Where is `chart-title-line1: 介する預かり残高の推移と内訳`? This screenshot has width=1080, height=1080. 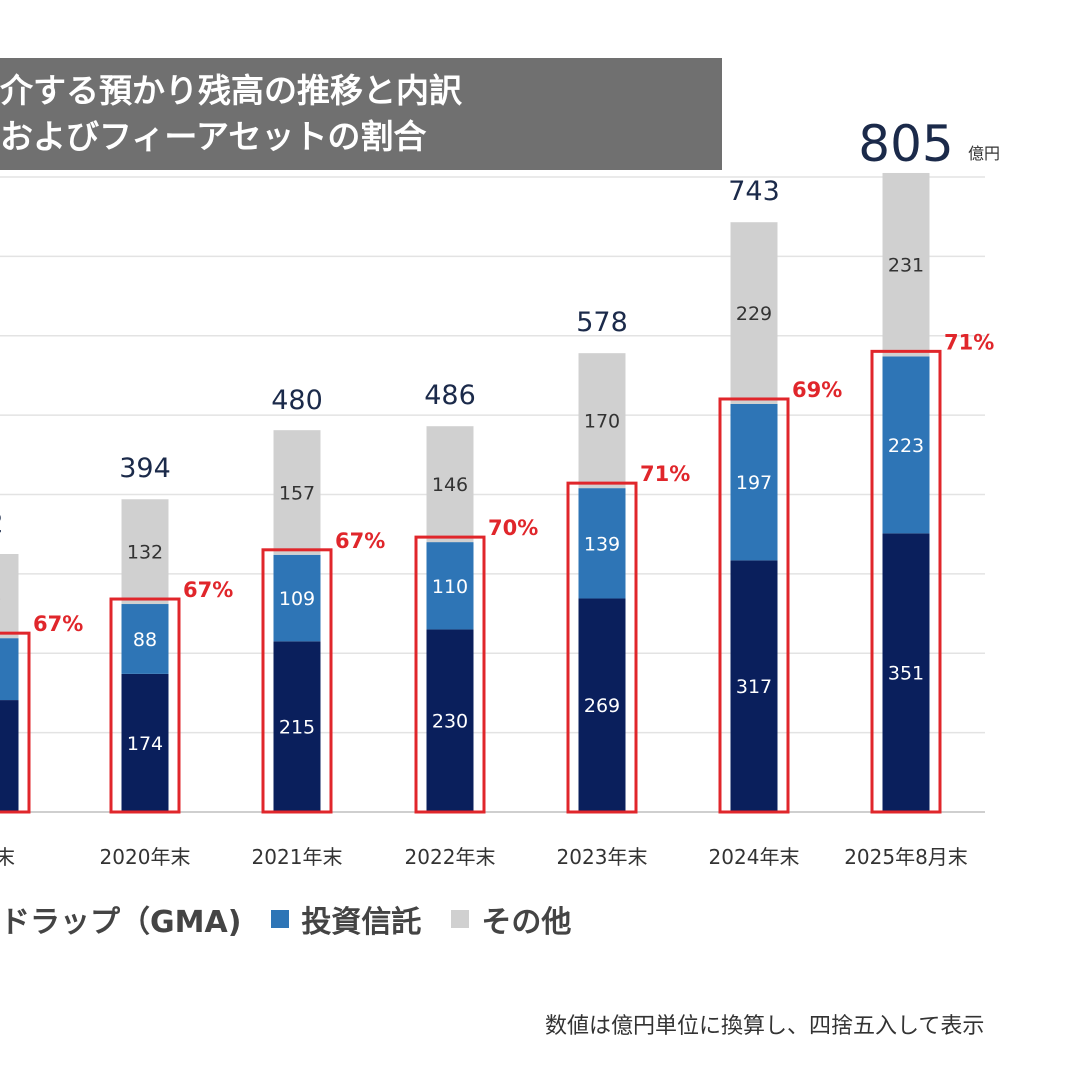 chart-title-line1: 介する預かり残高の推移と内訳 is located at coordinates (231, 90).